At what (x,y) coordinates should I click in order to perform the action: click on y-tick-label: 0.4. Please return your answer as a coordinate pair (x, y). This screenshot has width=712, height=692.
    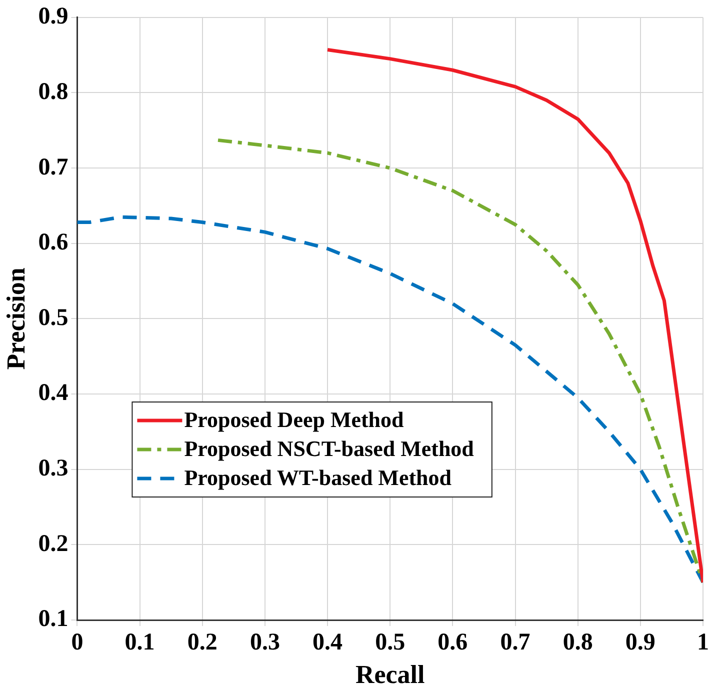
    Looking at the image, I should click on (53, 393).